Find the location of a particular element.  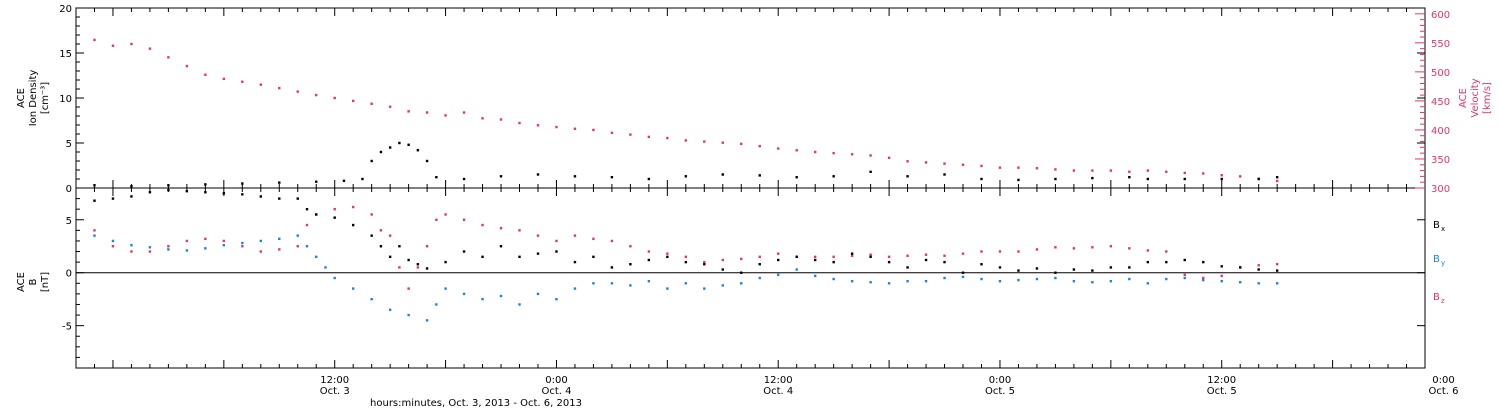

top-right-tick-label: 400 is located at coordinates (1440, 131).